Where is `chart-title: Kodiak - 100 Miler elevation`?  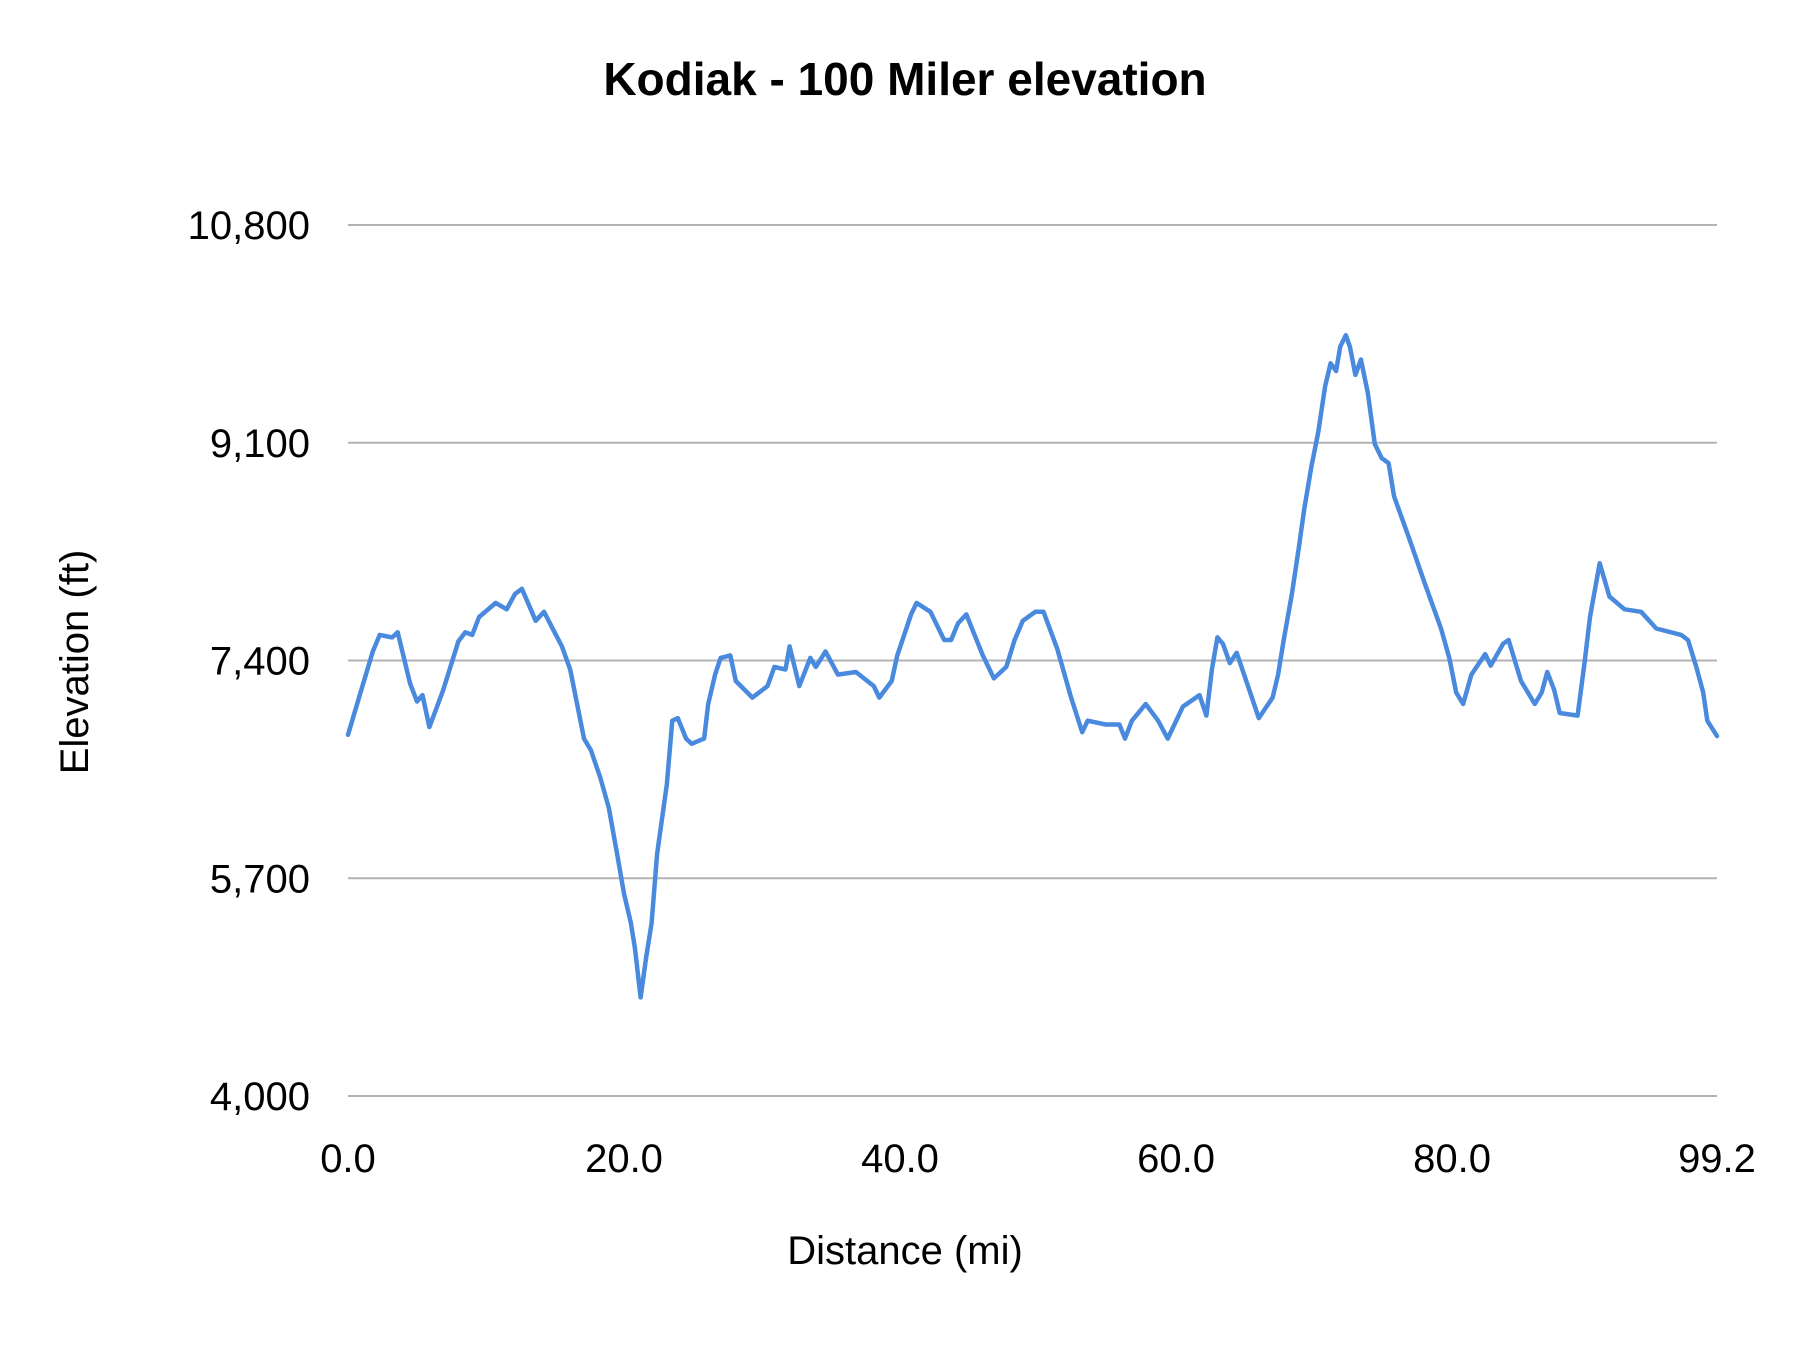
chart-title: Kodiak - 100 Miler elevation is located at coordinates (904, 79).